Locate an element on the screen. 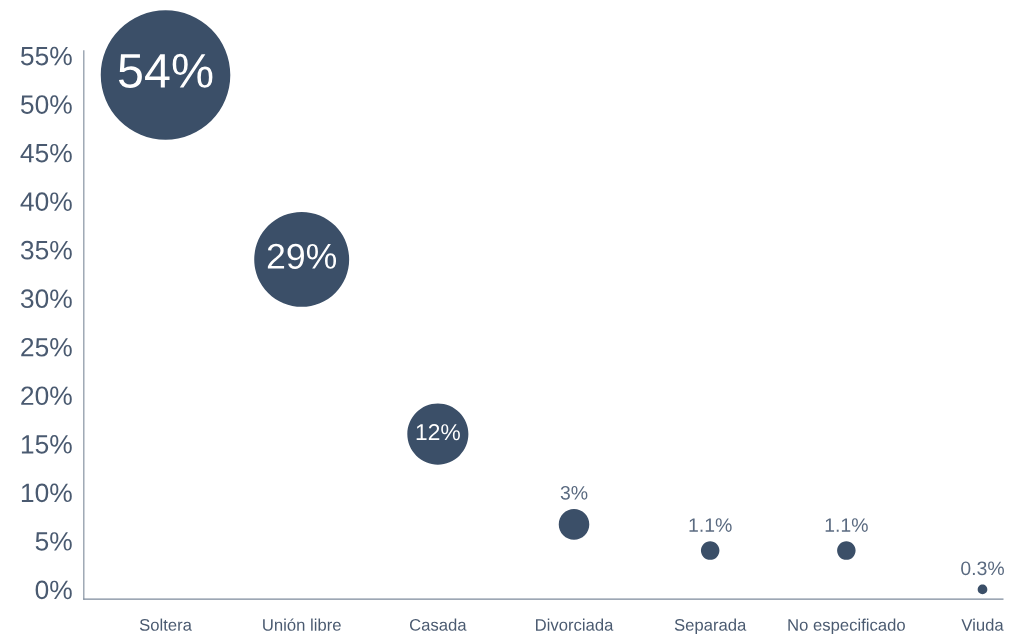 This screenshot has width=1010, height=634. data-label: 29% is located at coordinates (302, 256).